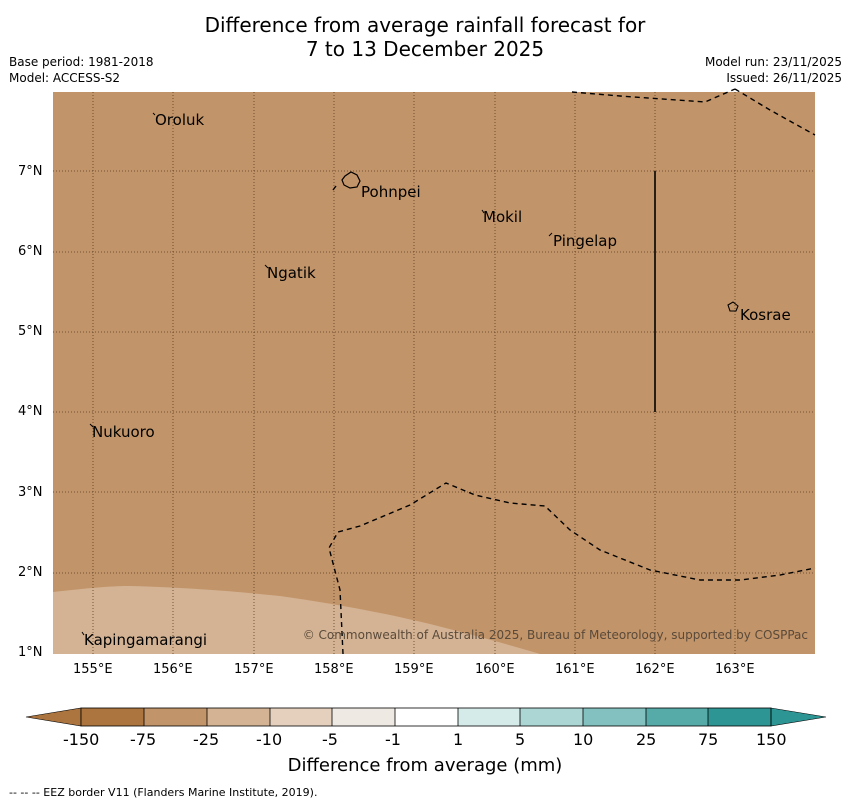 Image resolution: width=850 pixels, height=804 pixels. I want to click on colorbar-label: 75, so click(708, 739).